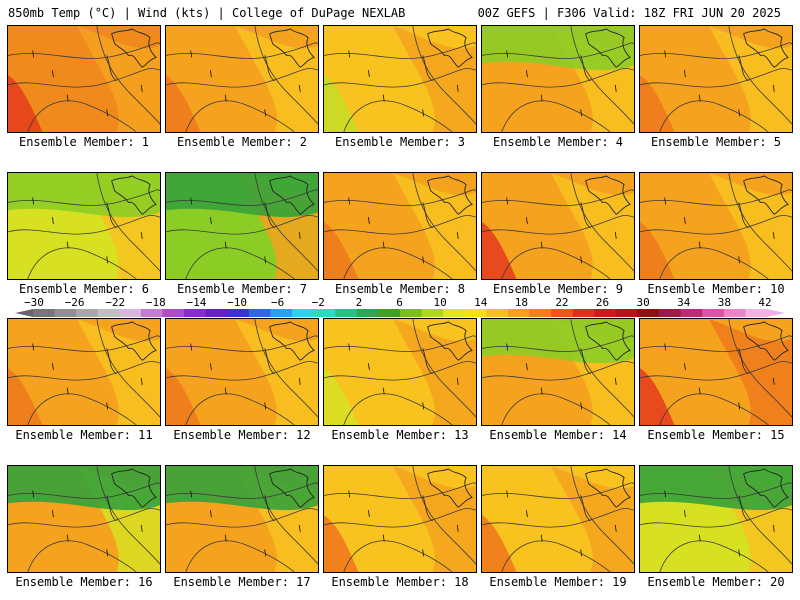 The width and height of the screenshot is (800, 600). I want to click on colorbar-tick-label: 6, so click(399, 302).